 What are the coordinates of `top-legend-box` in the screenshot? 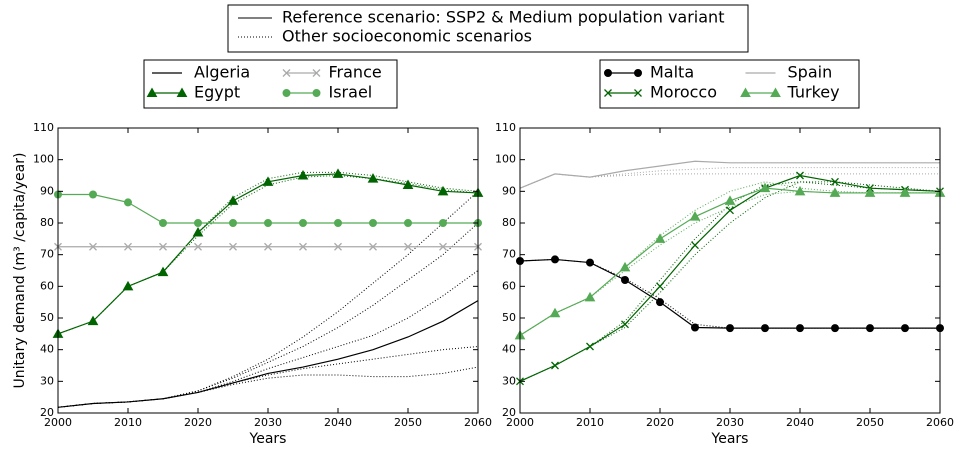 It's located at (488, 28).